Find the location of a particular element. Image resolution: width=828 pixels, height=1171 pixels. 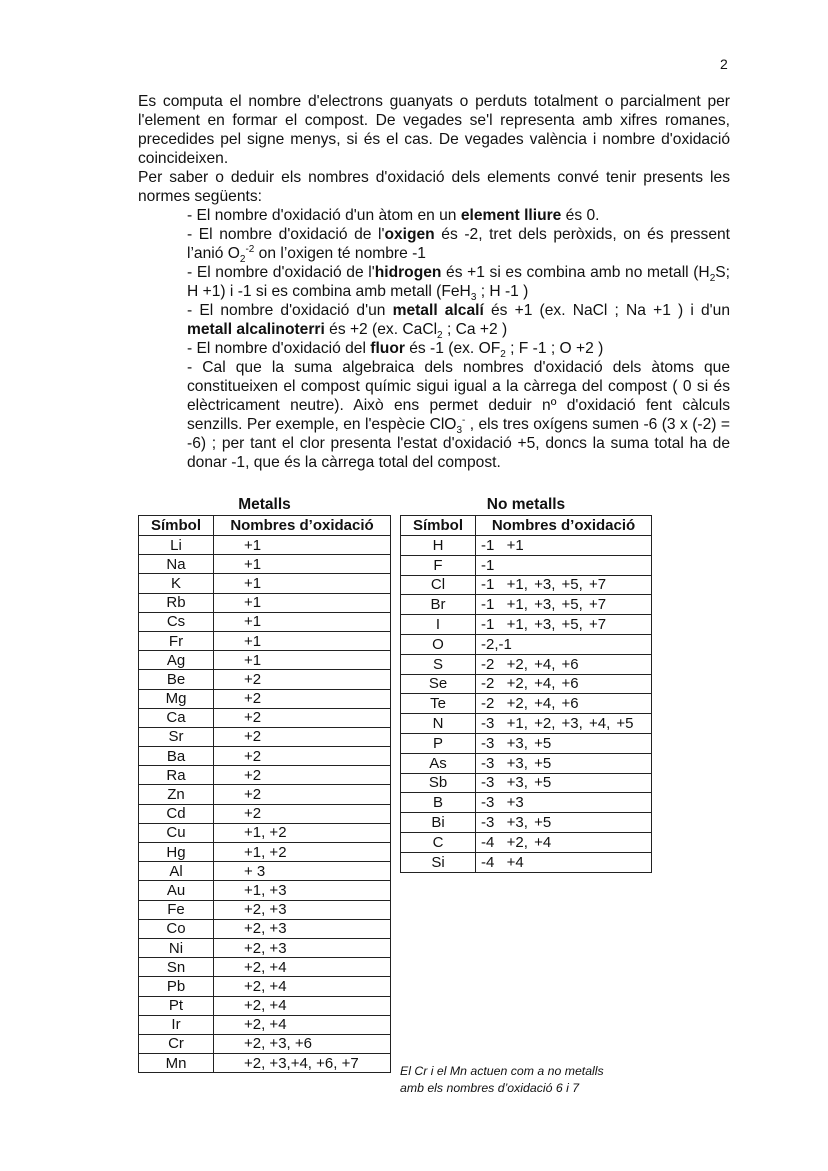

note-line: El Cr i el Mn actuen com a no metalls is located at coordinates (502, 1071).